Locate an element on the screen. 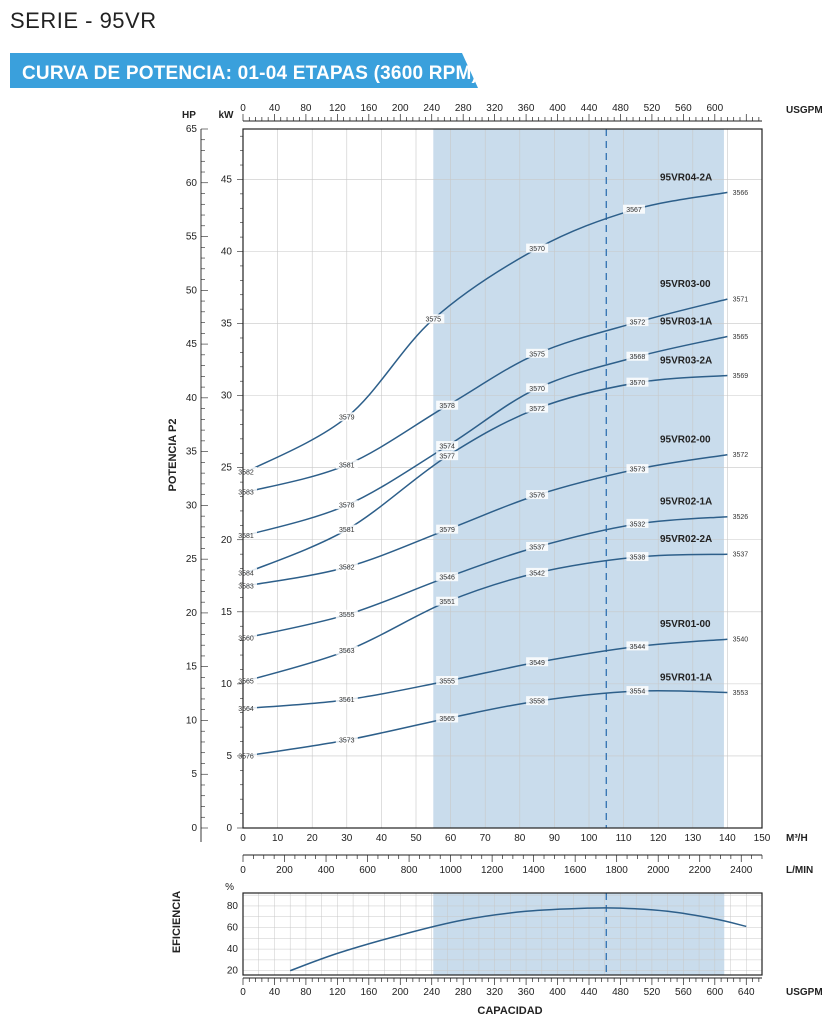 This screenshot has height=1024, width=822. series-name-label: 95VR02-1A is located at coordinates (686, 502).